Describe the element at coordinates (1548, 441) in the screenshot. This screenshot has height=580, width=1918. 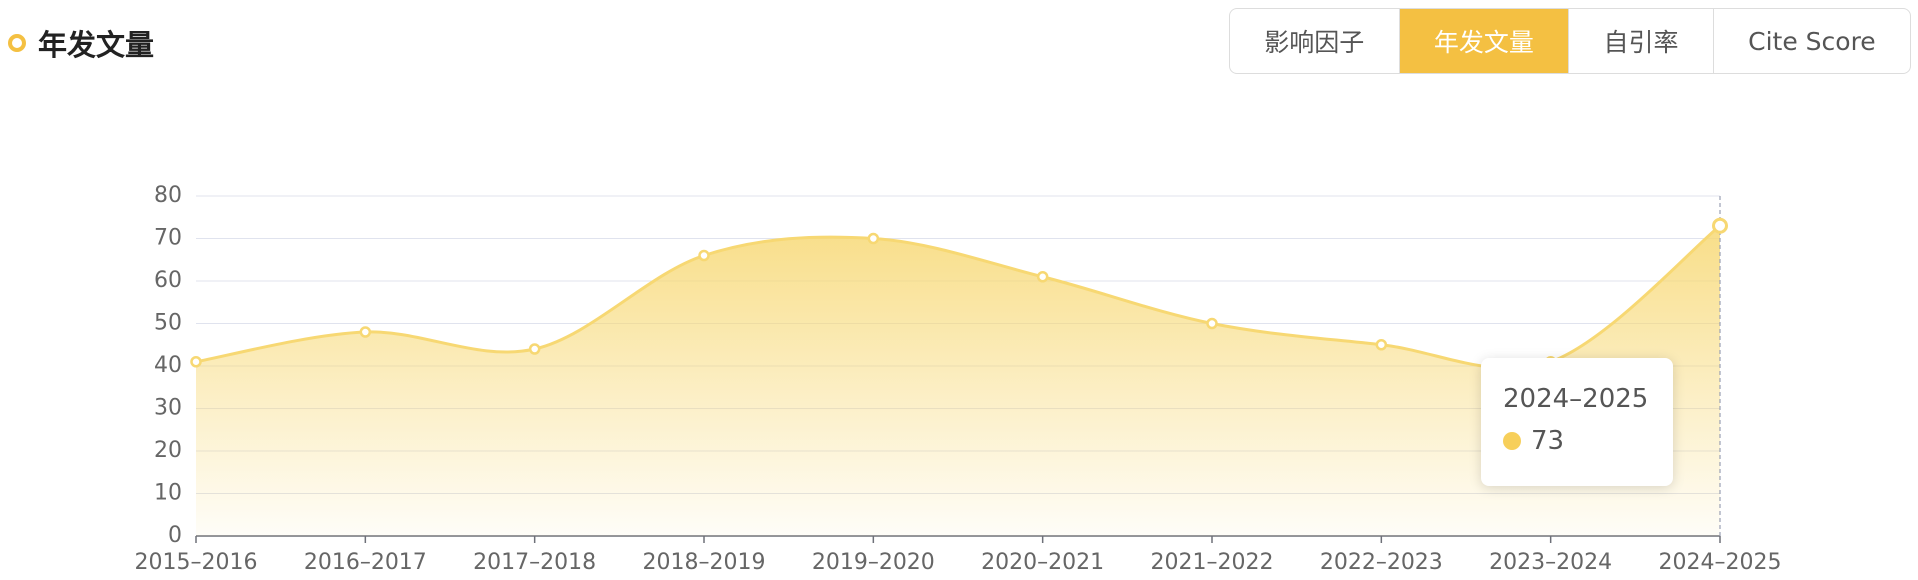
I see `tooltip-value: 73` at that location.